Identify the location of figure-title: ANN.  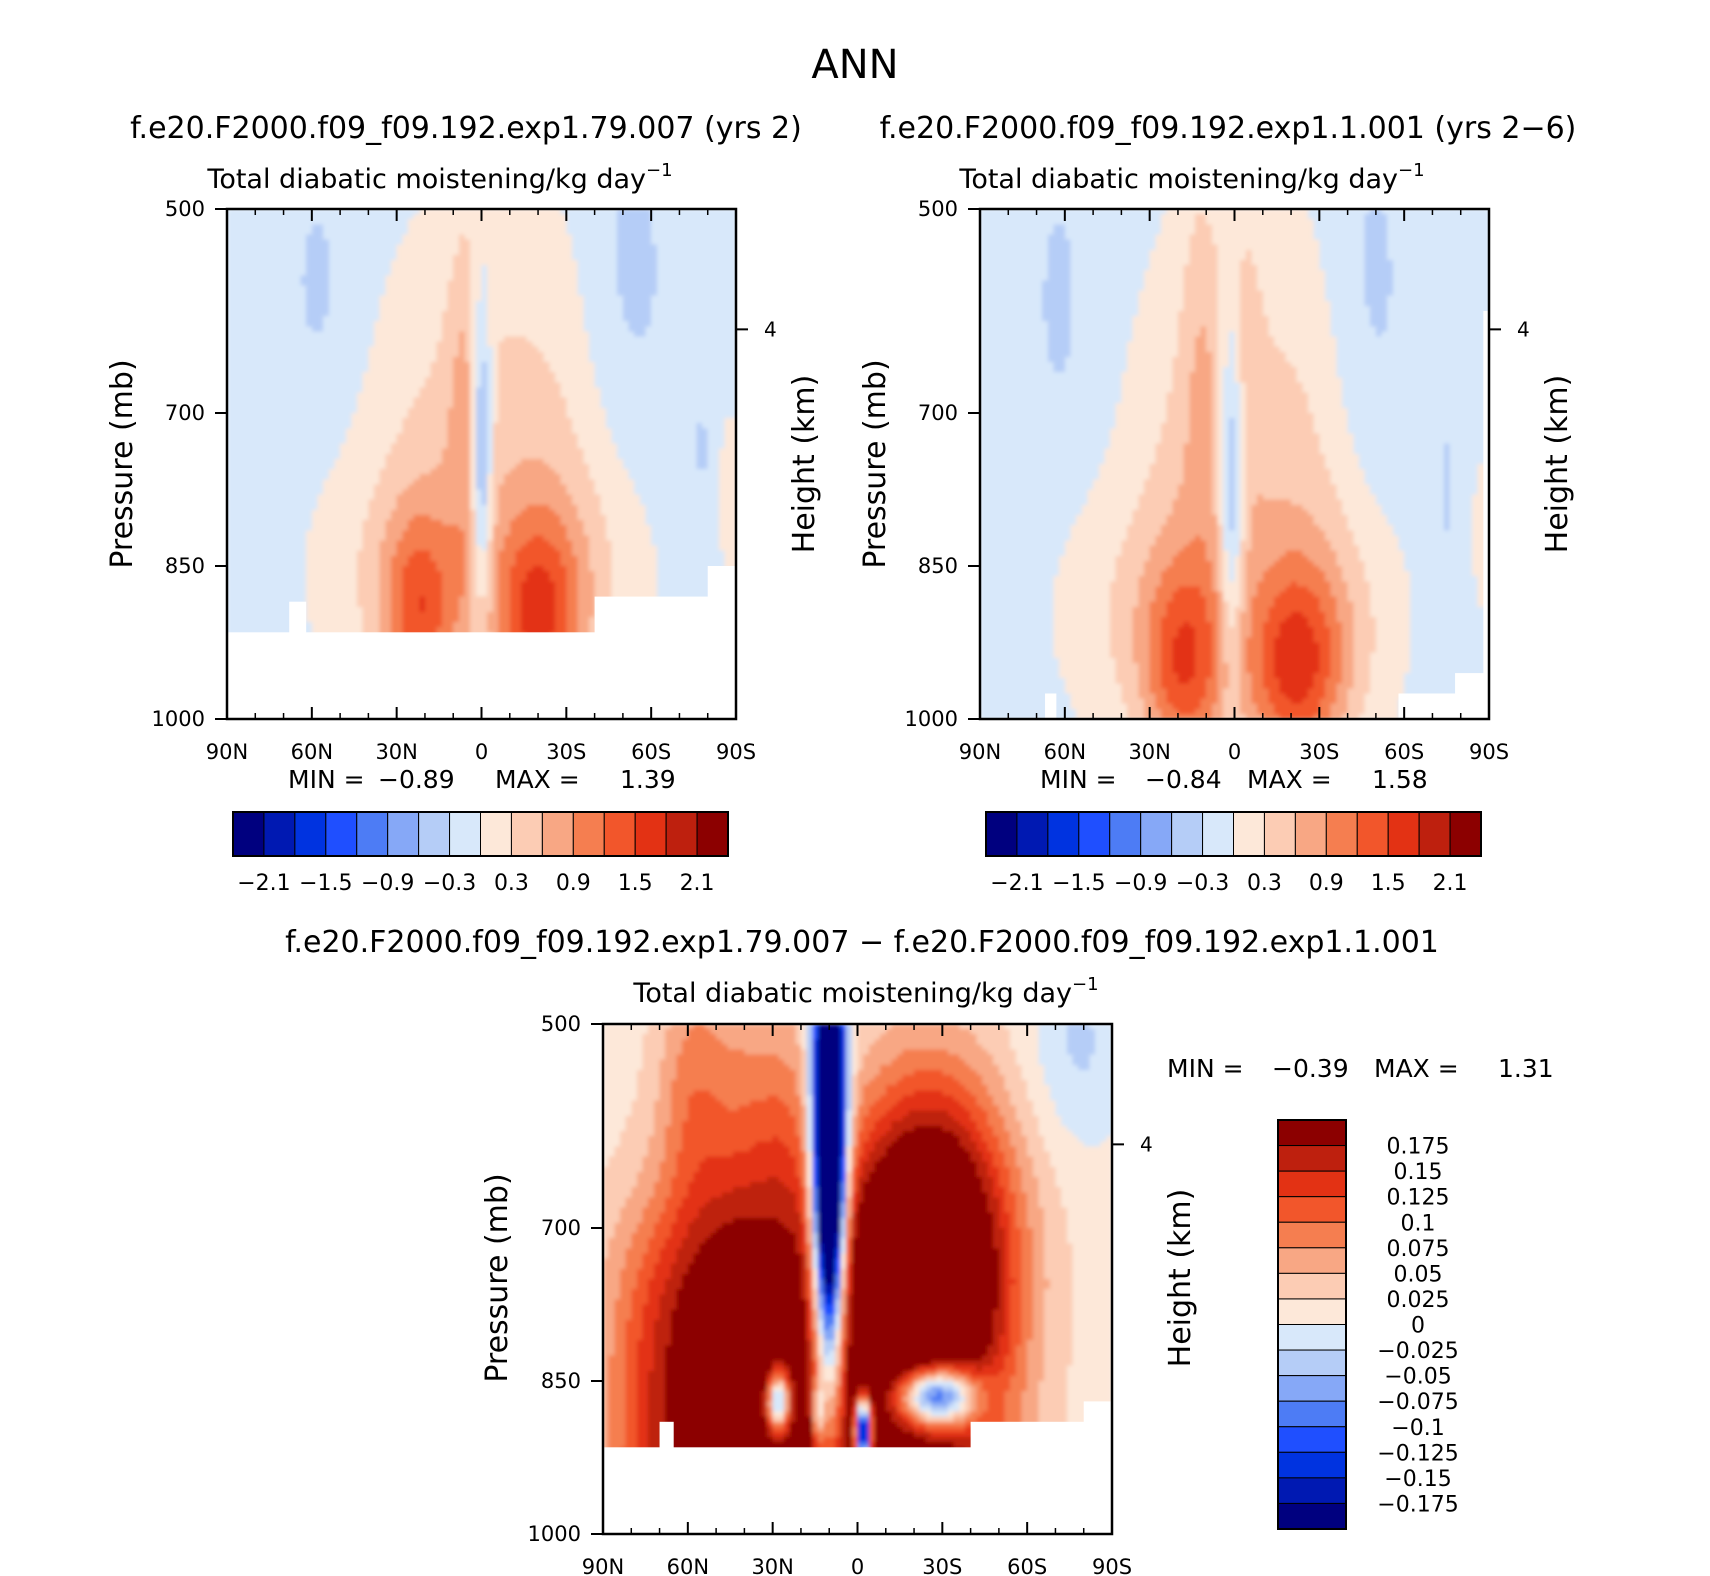
(854, 65).